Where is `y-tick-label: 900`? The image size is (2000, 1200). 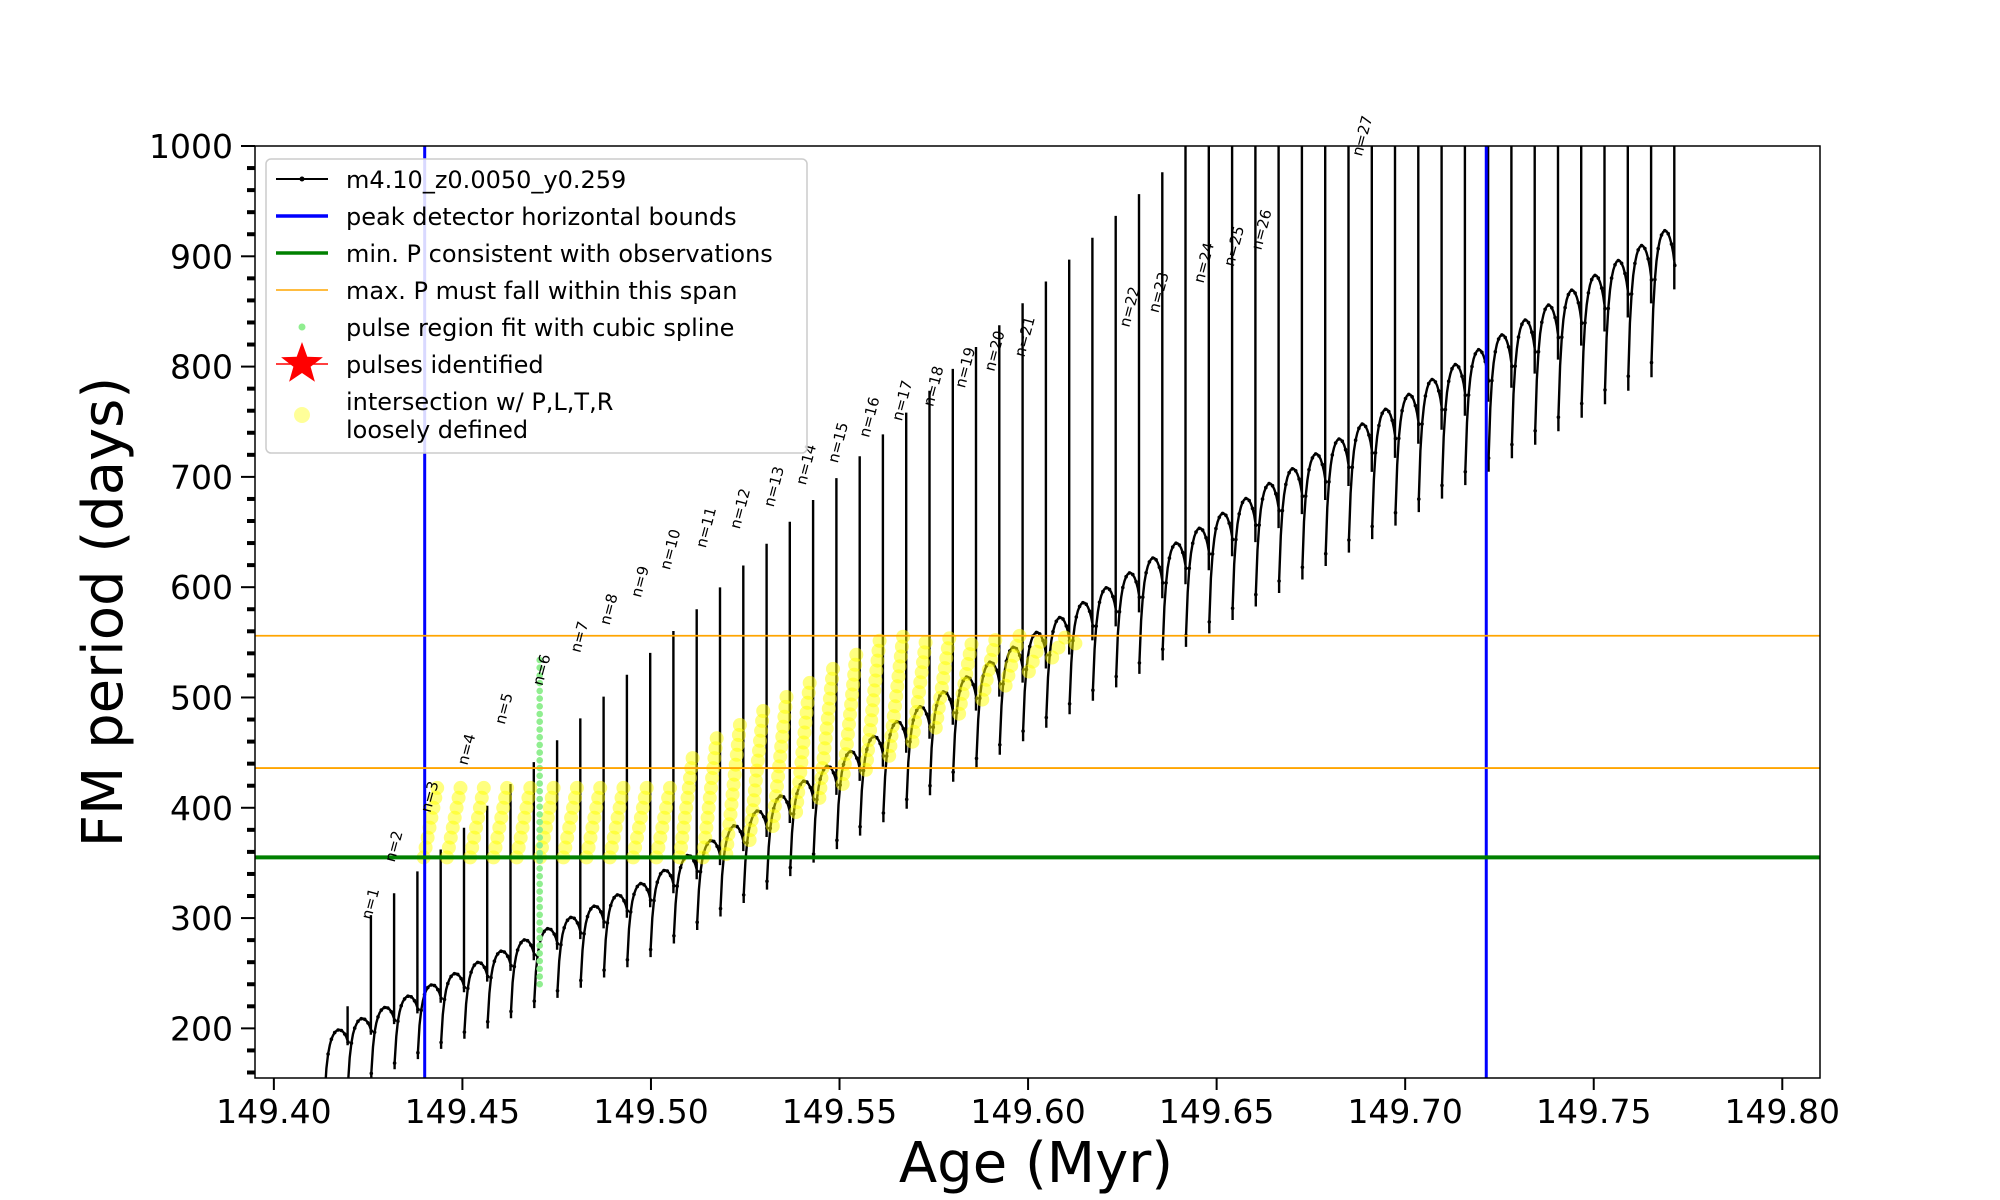 y-tick-label: 900 is located at coordinates (201, 256).